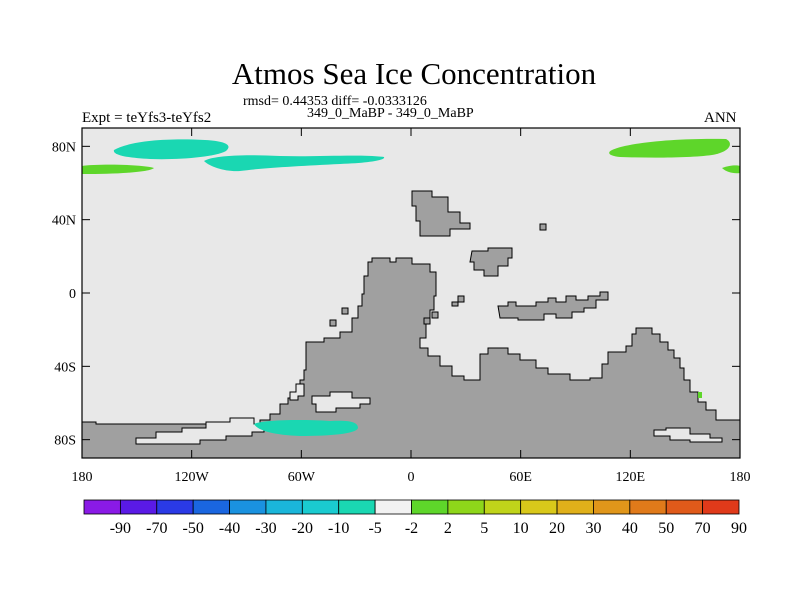  I want to click on y-tick-label: 80N, so click(64, 147).